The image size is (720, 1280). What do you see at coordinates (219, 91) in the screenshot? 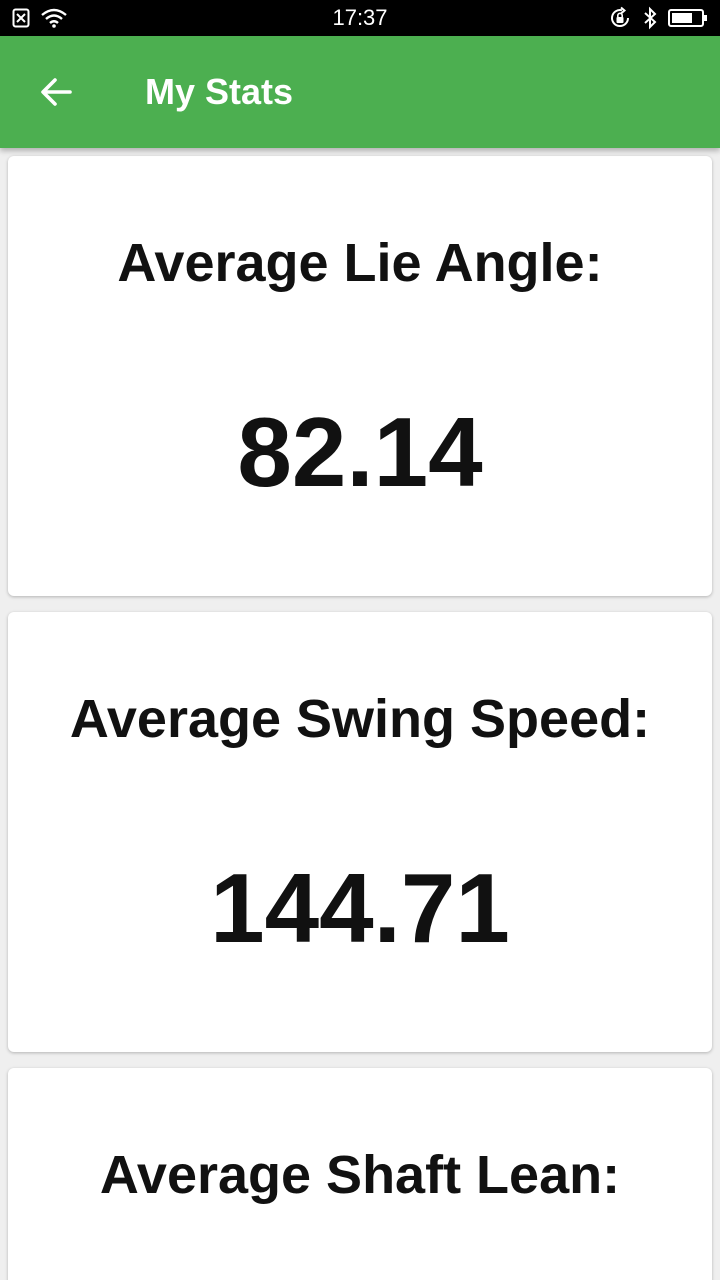
I see `page-title: My Stats` at bounding box center [219, 91].